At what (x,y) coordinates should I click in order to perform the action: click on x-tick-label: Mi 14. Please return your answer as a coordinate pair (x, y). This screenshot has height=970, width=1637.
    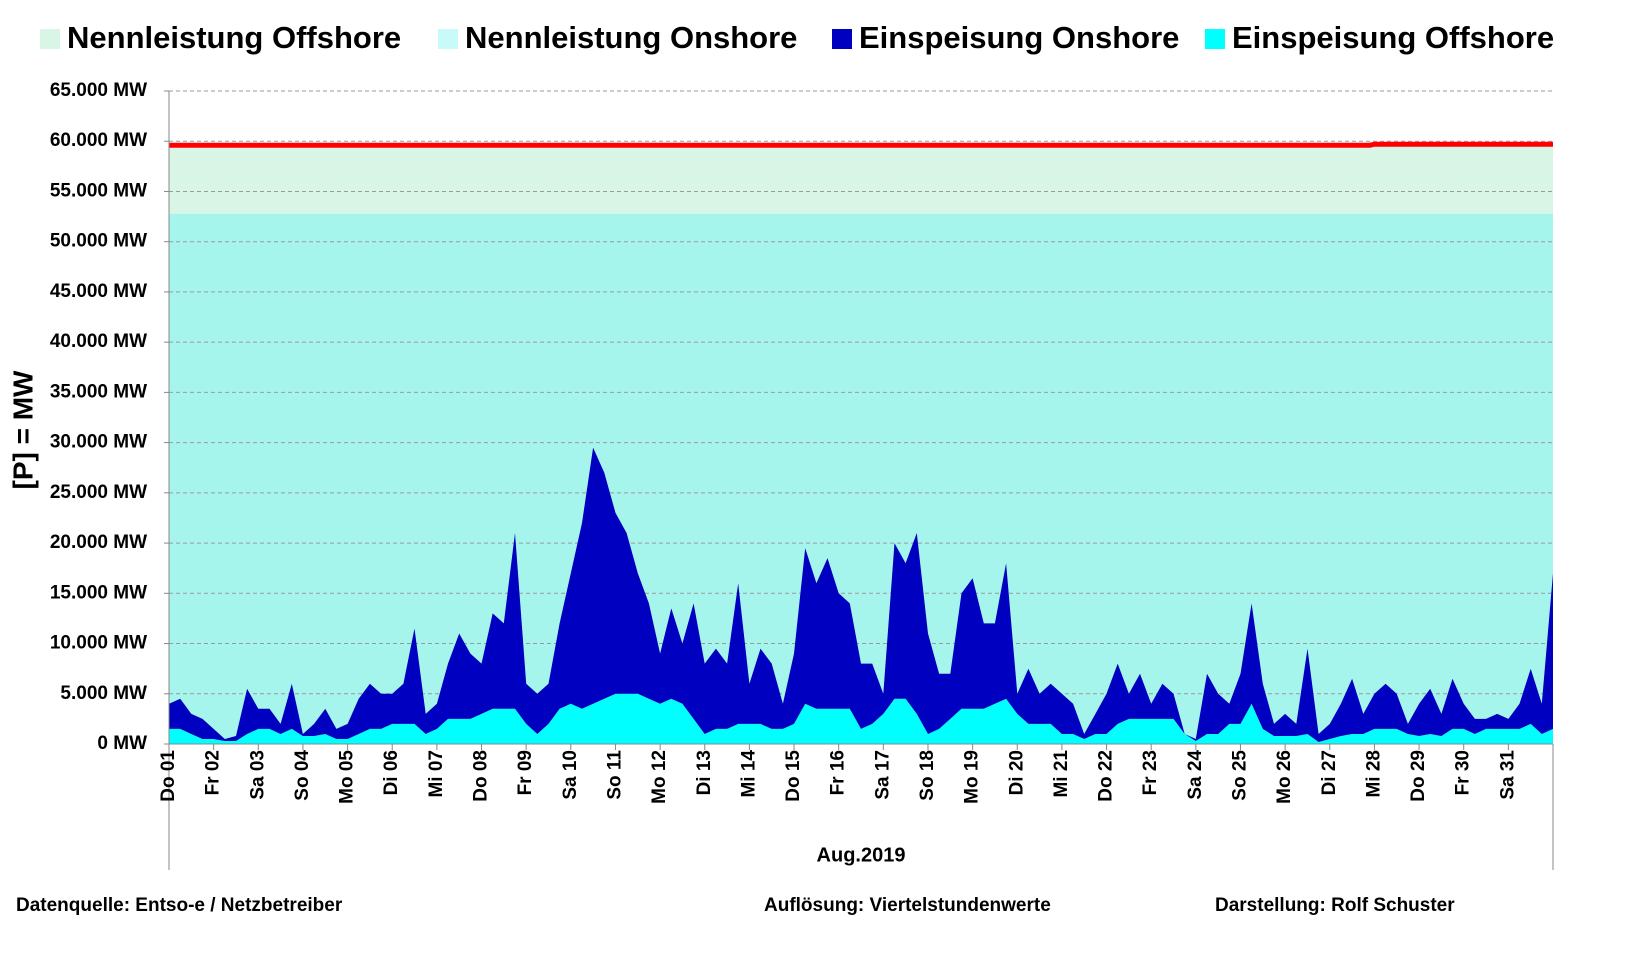
    Looking at the image, I should click on (748, 774).